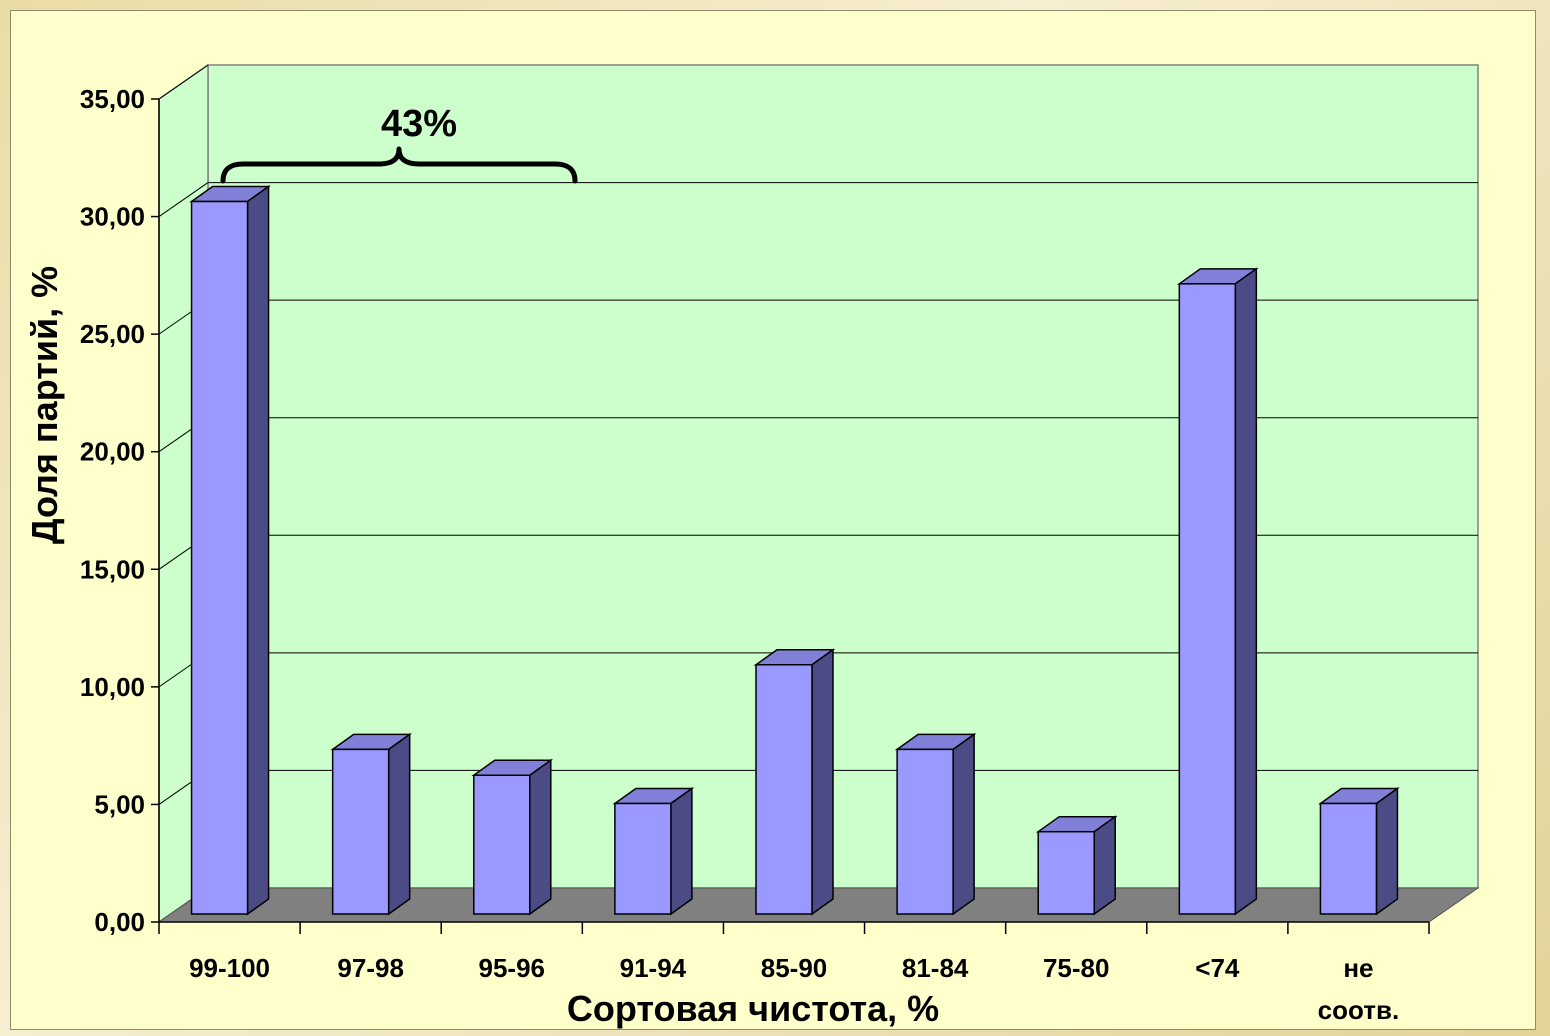 The width and height of the screenshot is (1550, 1036). I want to click on curly-brace, so click(399, 165).